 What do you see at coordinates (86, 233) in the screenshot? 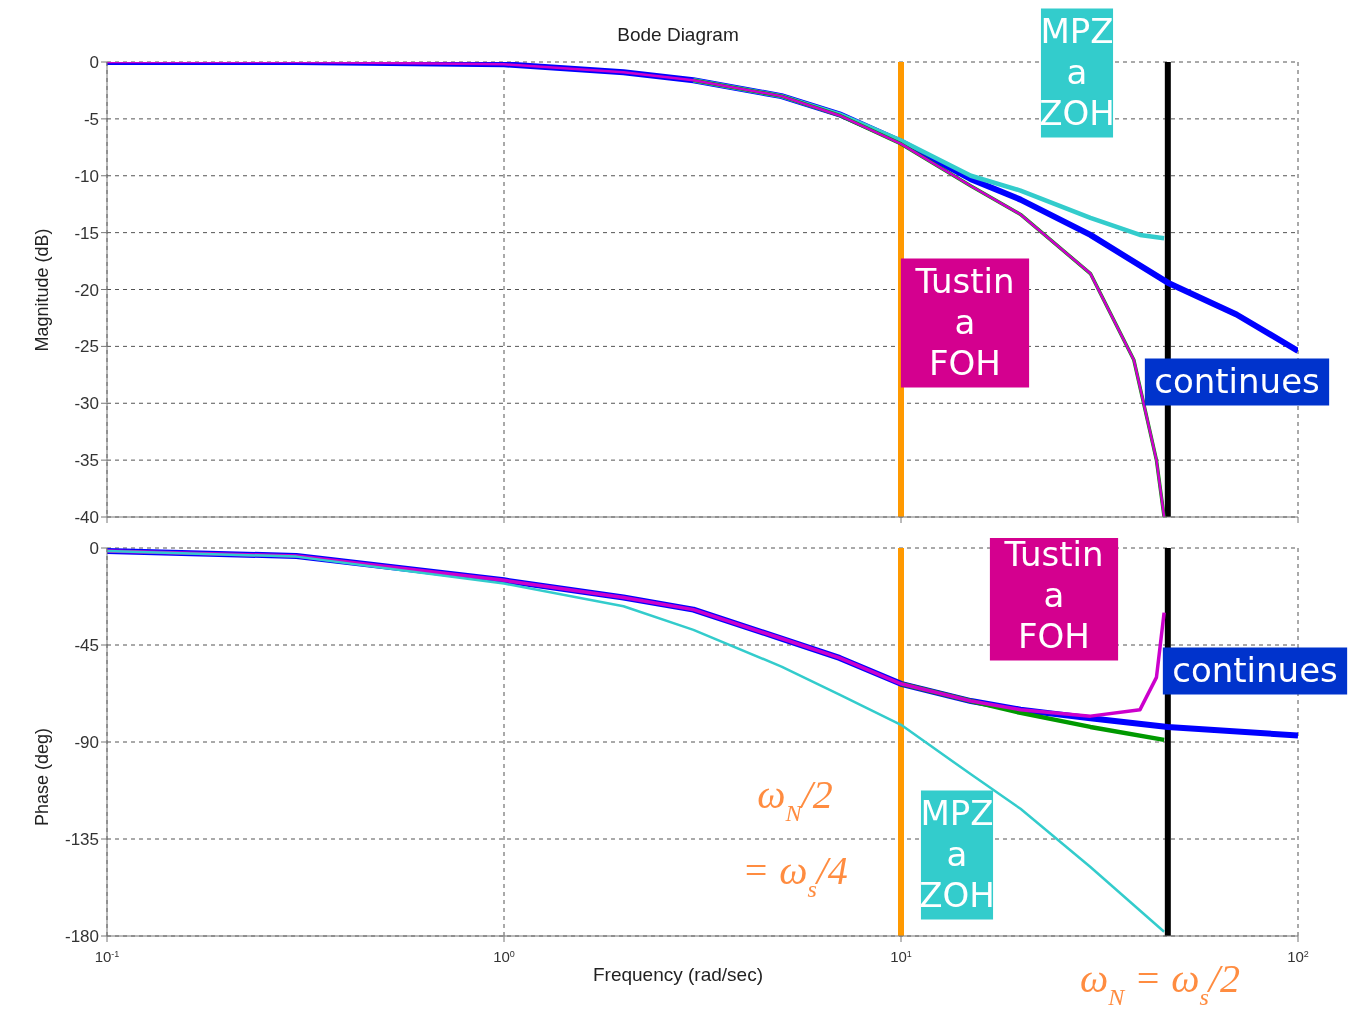
I see `y-tick-label: -15` at bounding box center [86, 233].